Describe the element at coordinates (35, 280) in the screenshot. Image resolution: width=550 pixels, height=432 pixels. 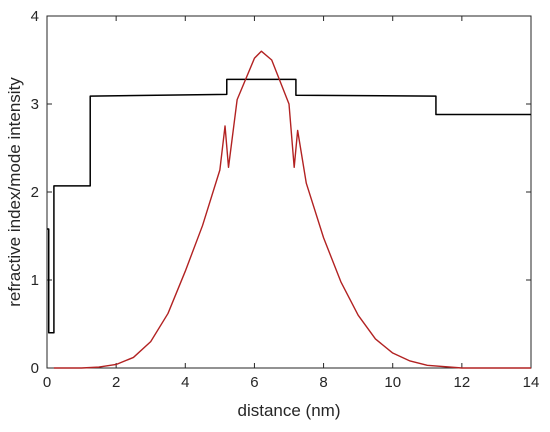
I see `y-tick-label: 1` at that location.